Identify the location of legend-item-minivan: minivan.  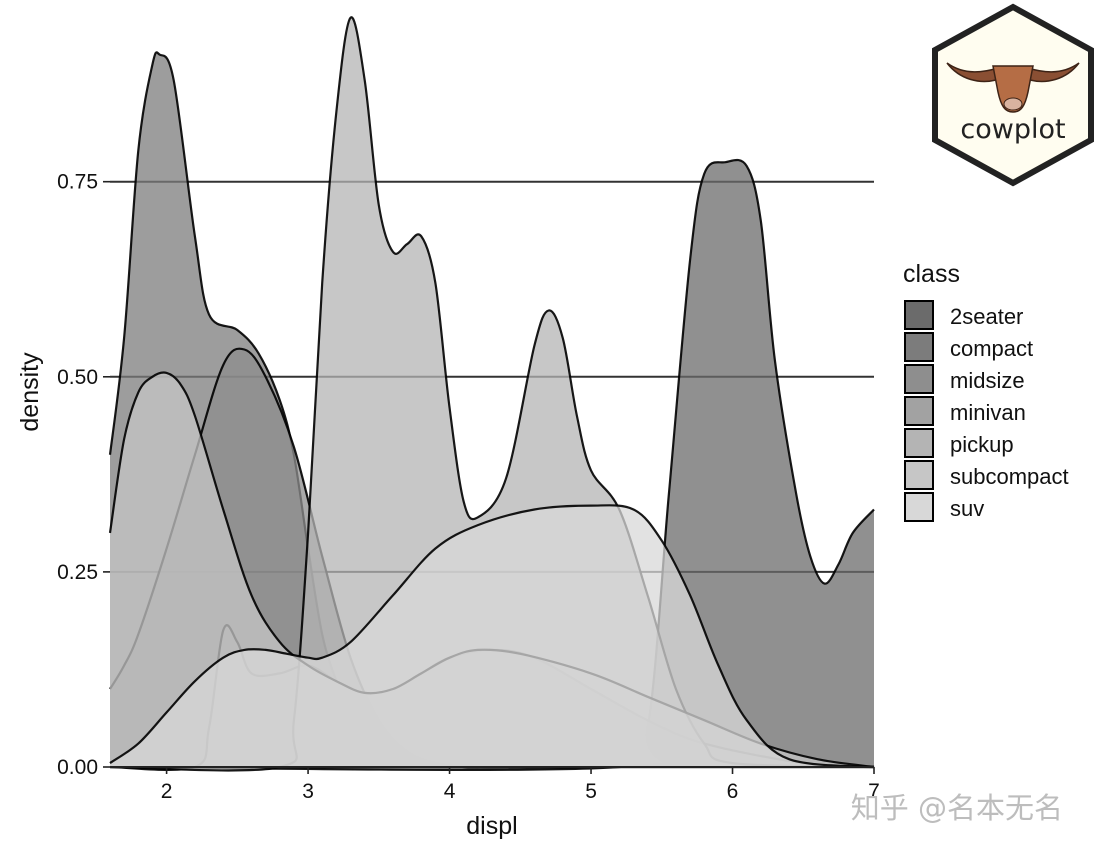
(965, 411).